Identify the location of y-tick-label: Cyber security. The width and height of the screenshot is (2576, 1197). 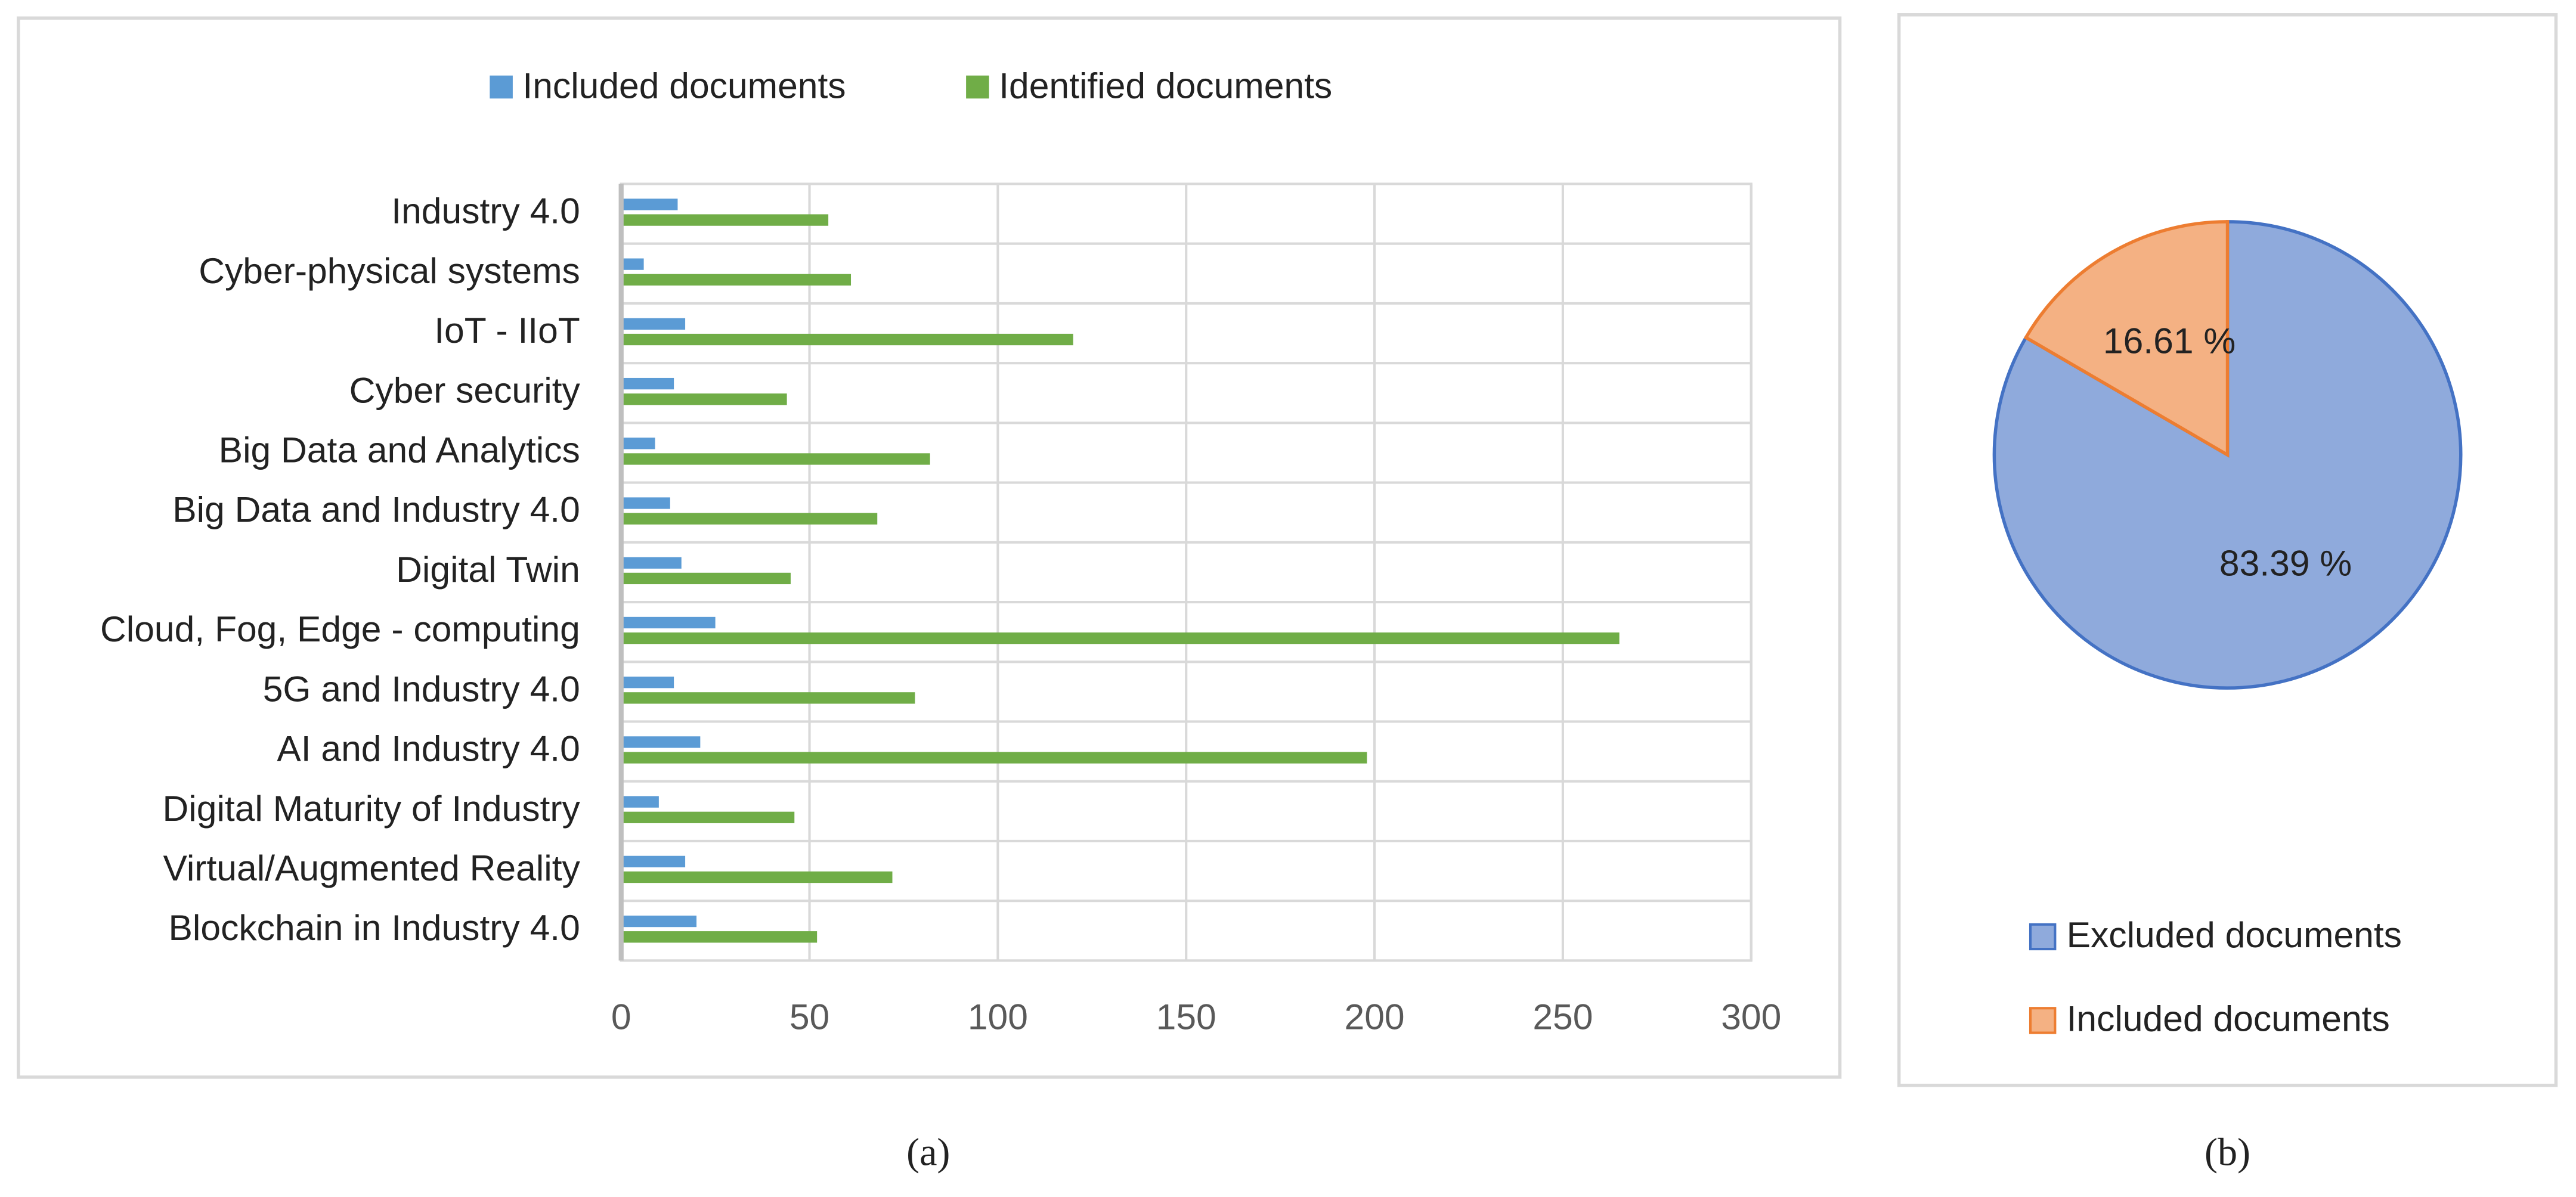
(465, 390).